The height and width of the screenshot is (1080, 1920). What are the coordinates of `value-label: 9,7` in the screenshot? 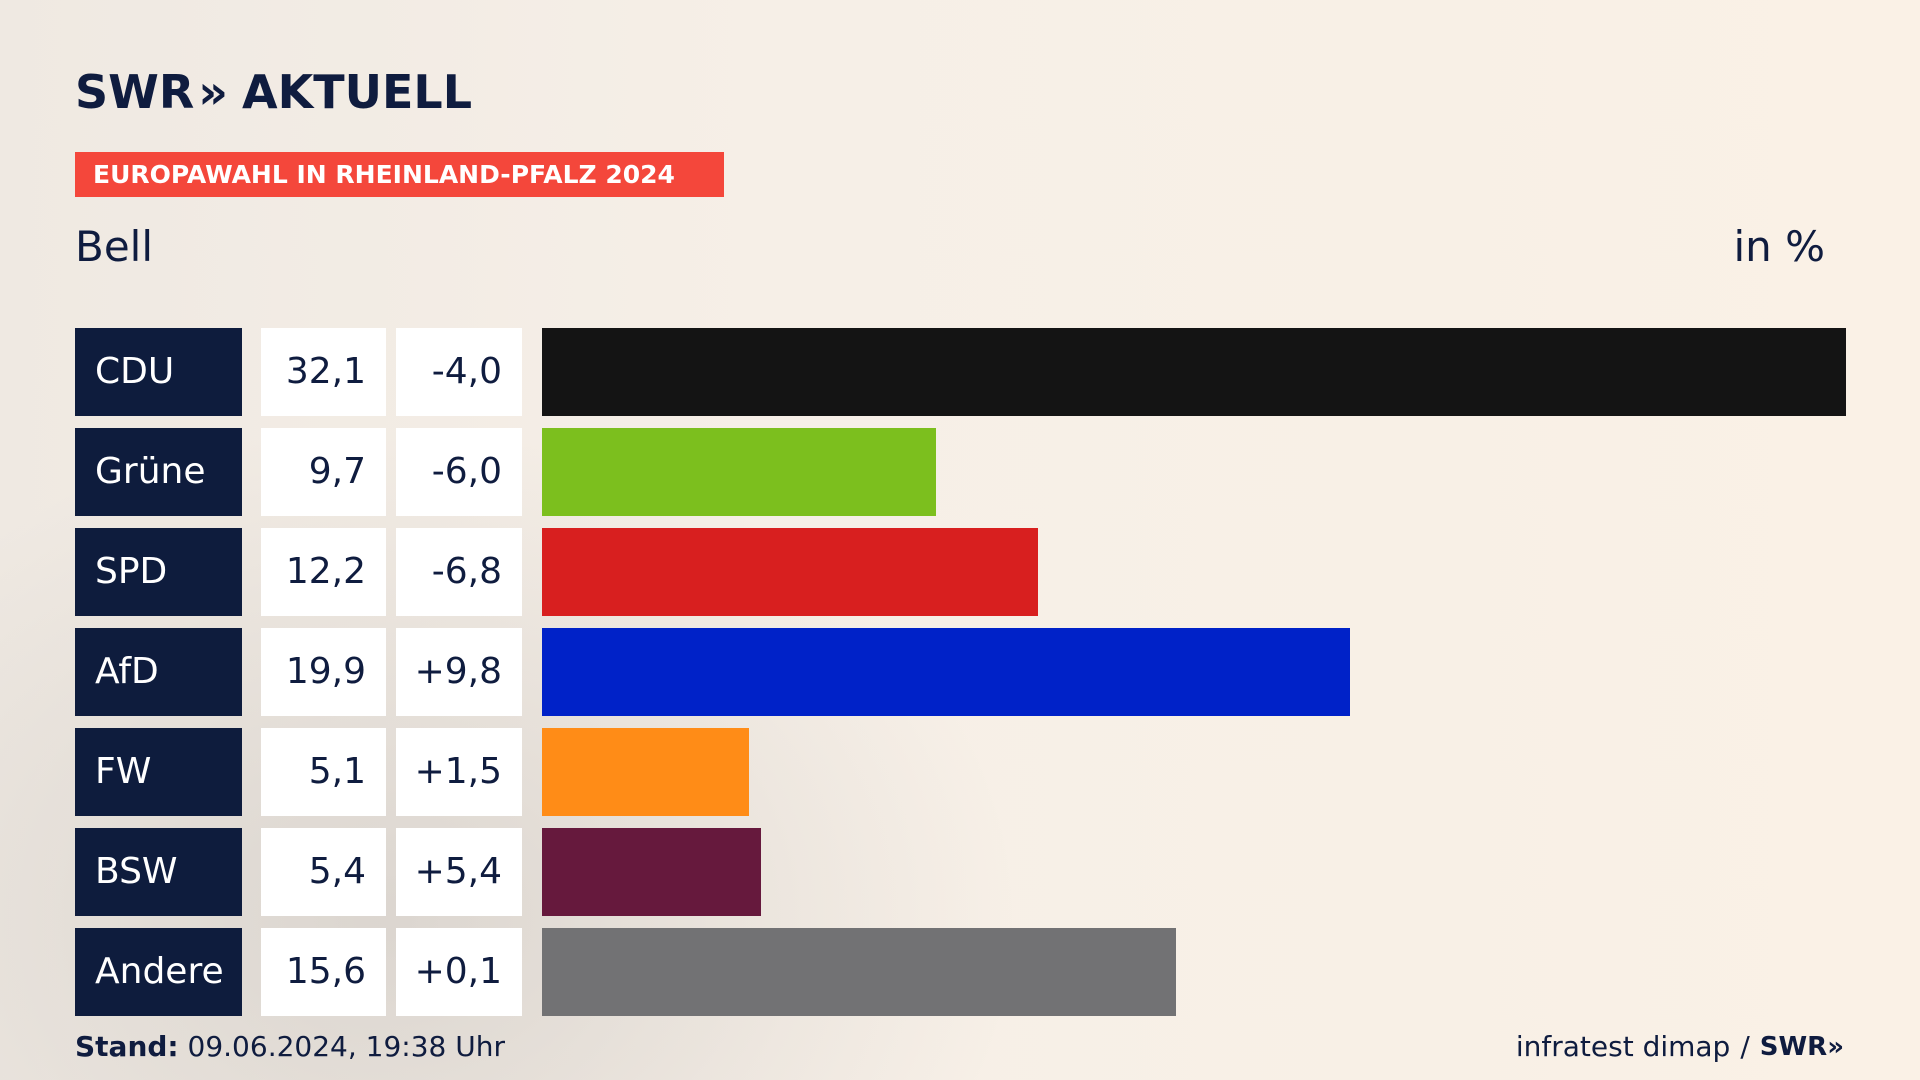 It's located at (323, 472).